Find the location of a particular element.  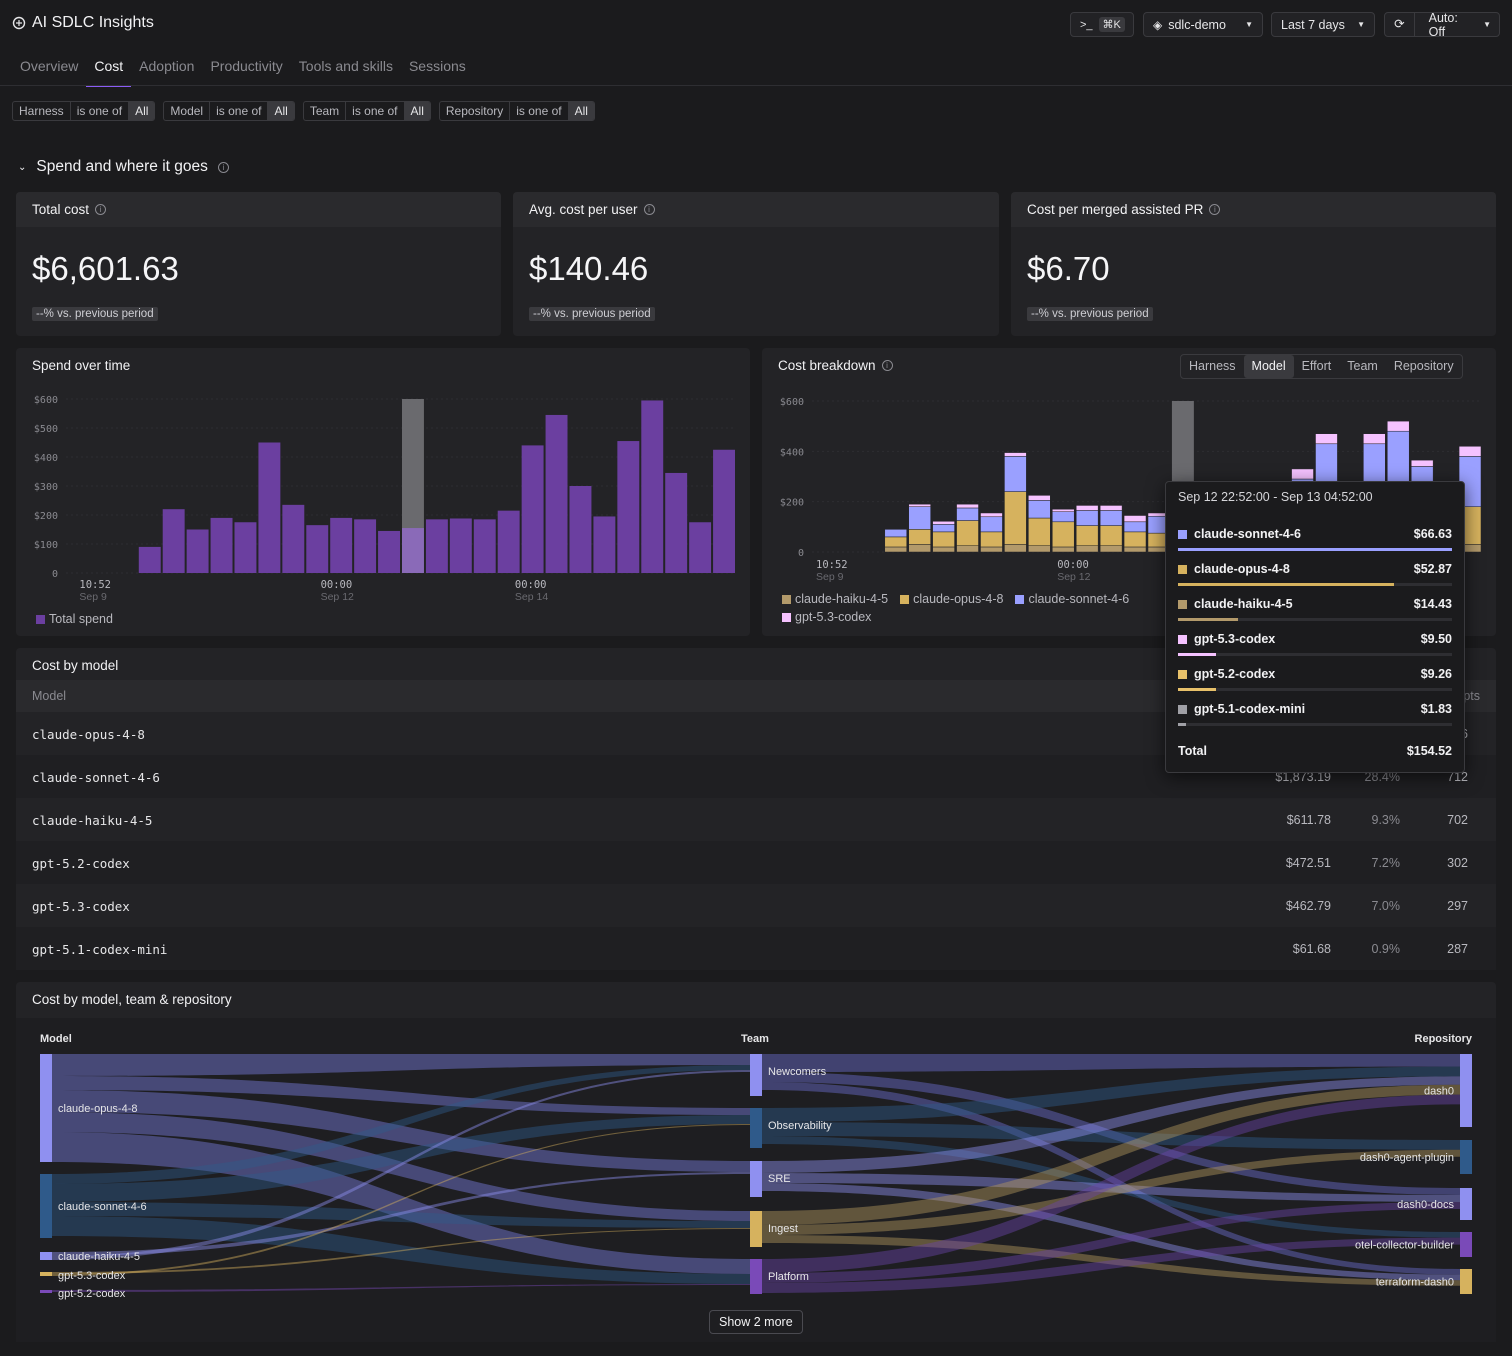

column-model: Model is located at coordinates (49, 696).